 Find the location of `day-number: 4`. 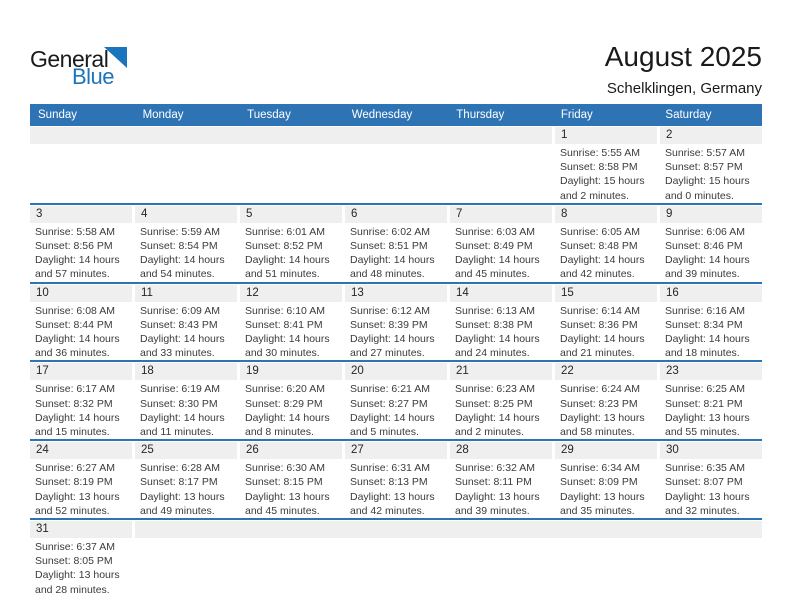

day-number: 4 is located at coordinates (186, 214).